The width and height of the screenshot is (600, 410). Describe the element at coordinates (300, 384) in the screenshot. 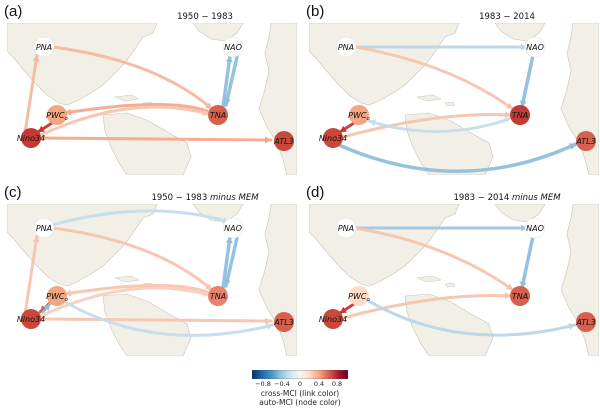

I see `colorbar-tick-3: 0` at that location.